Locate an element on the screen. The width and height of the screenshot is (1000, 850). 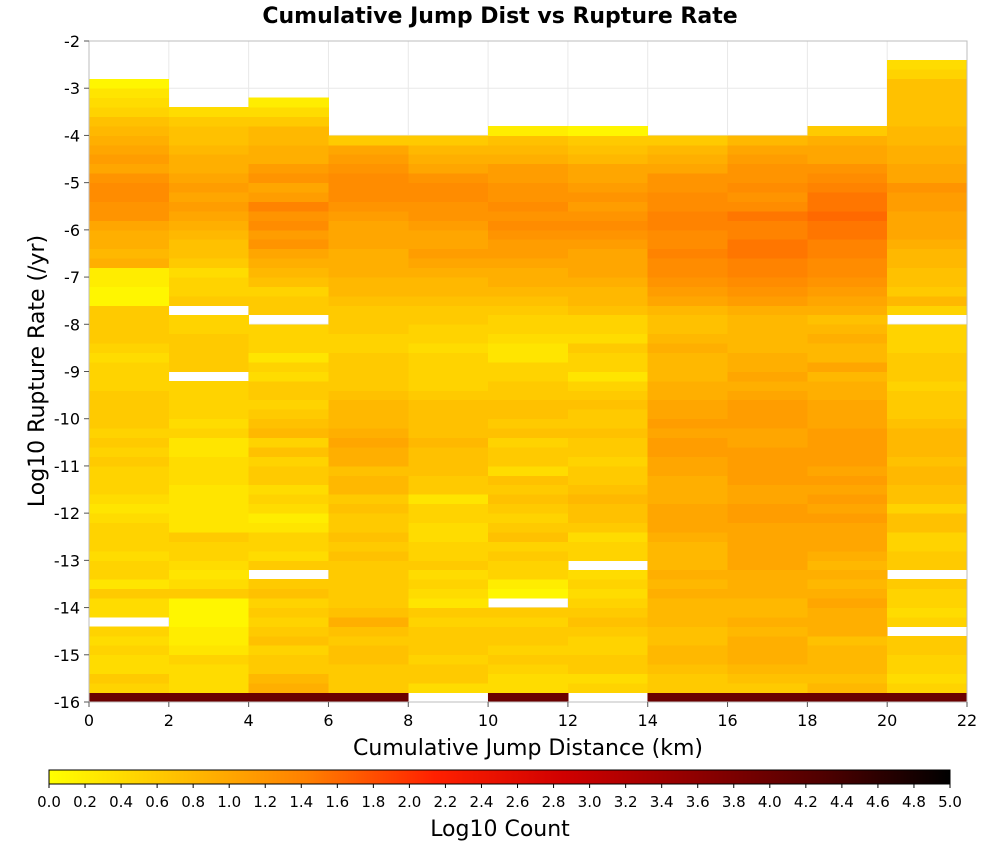
y-tick-label: -7 is located at coordinates (72, 277).